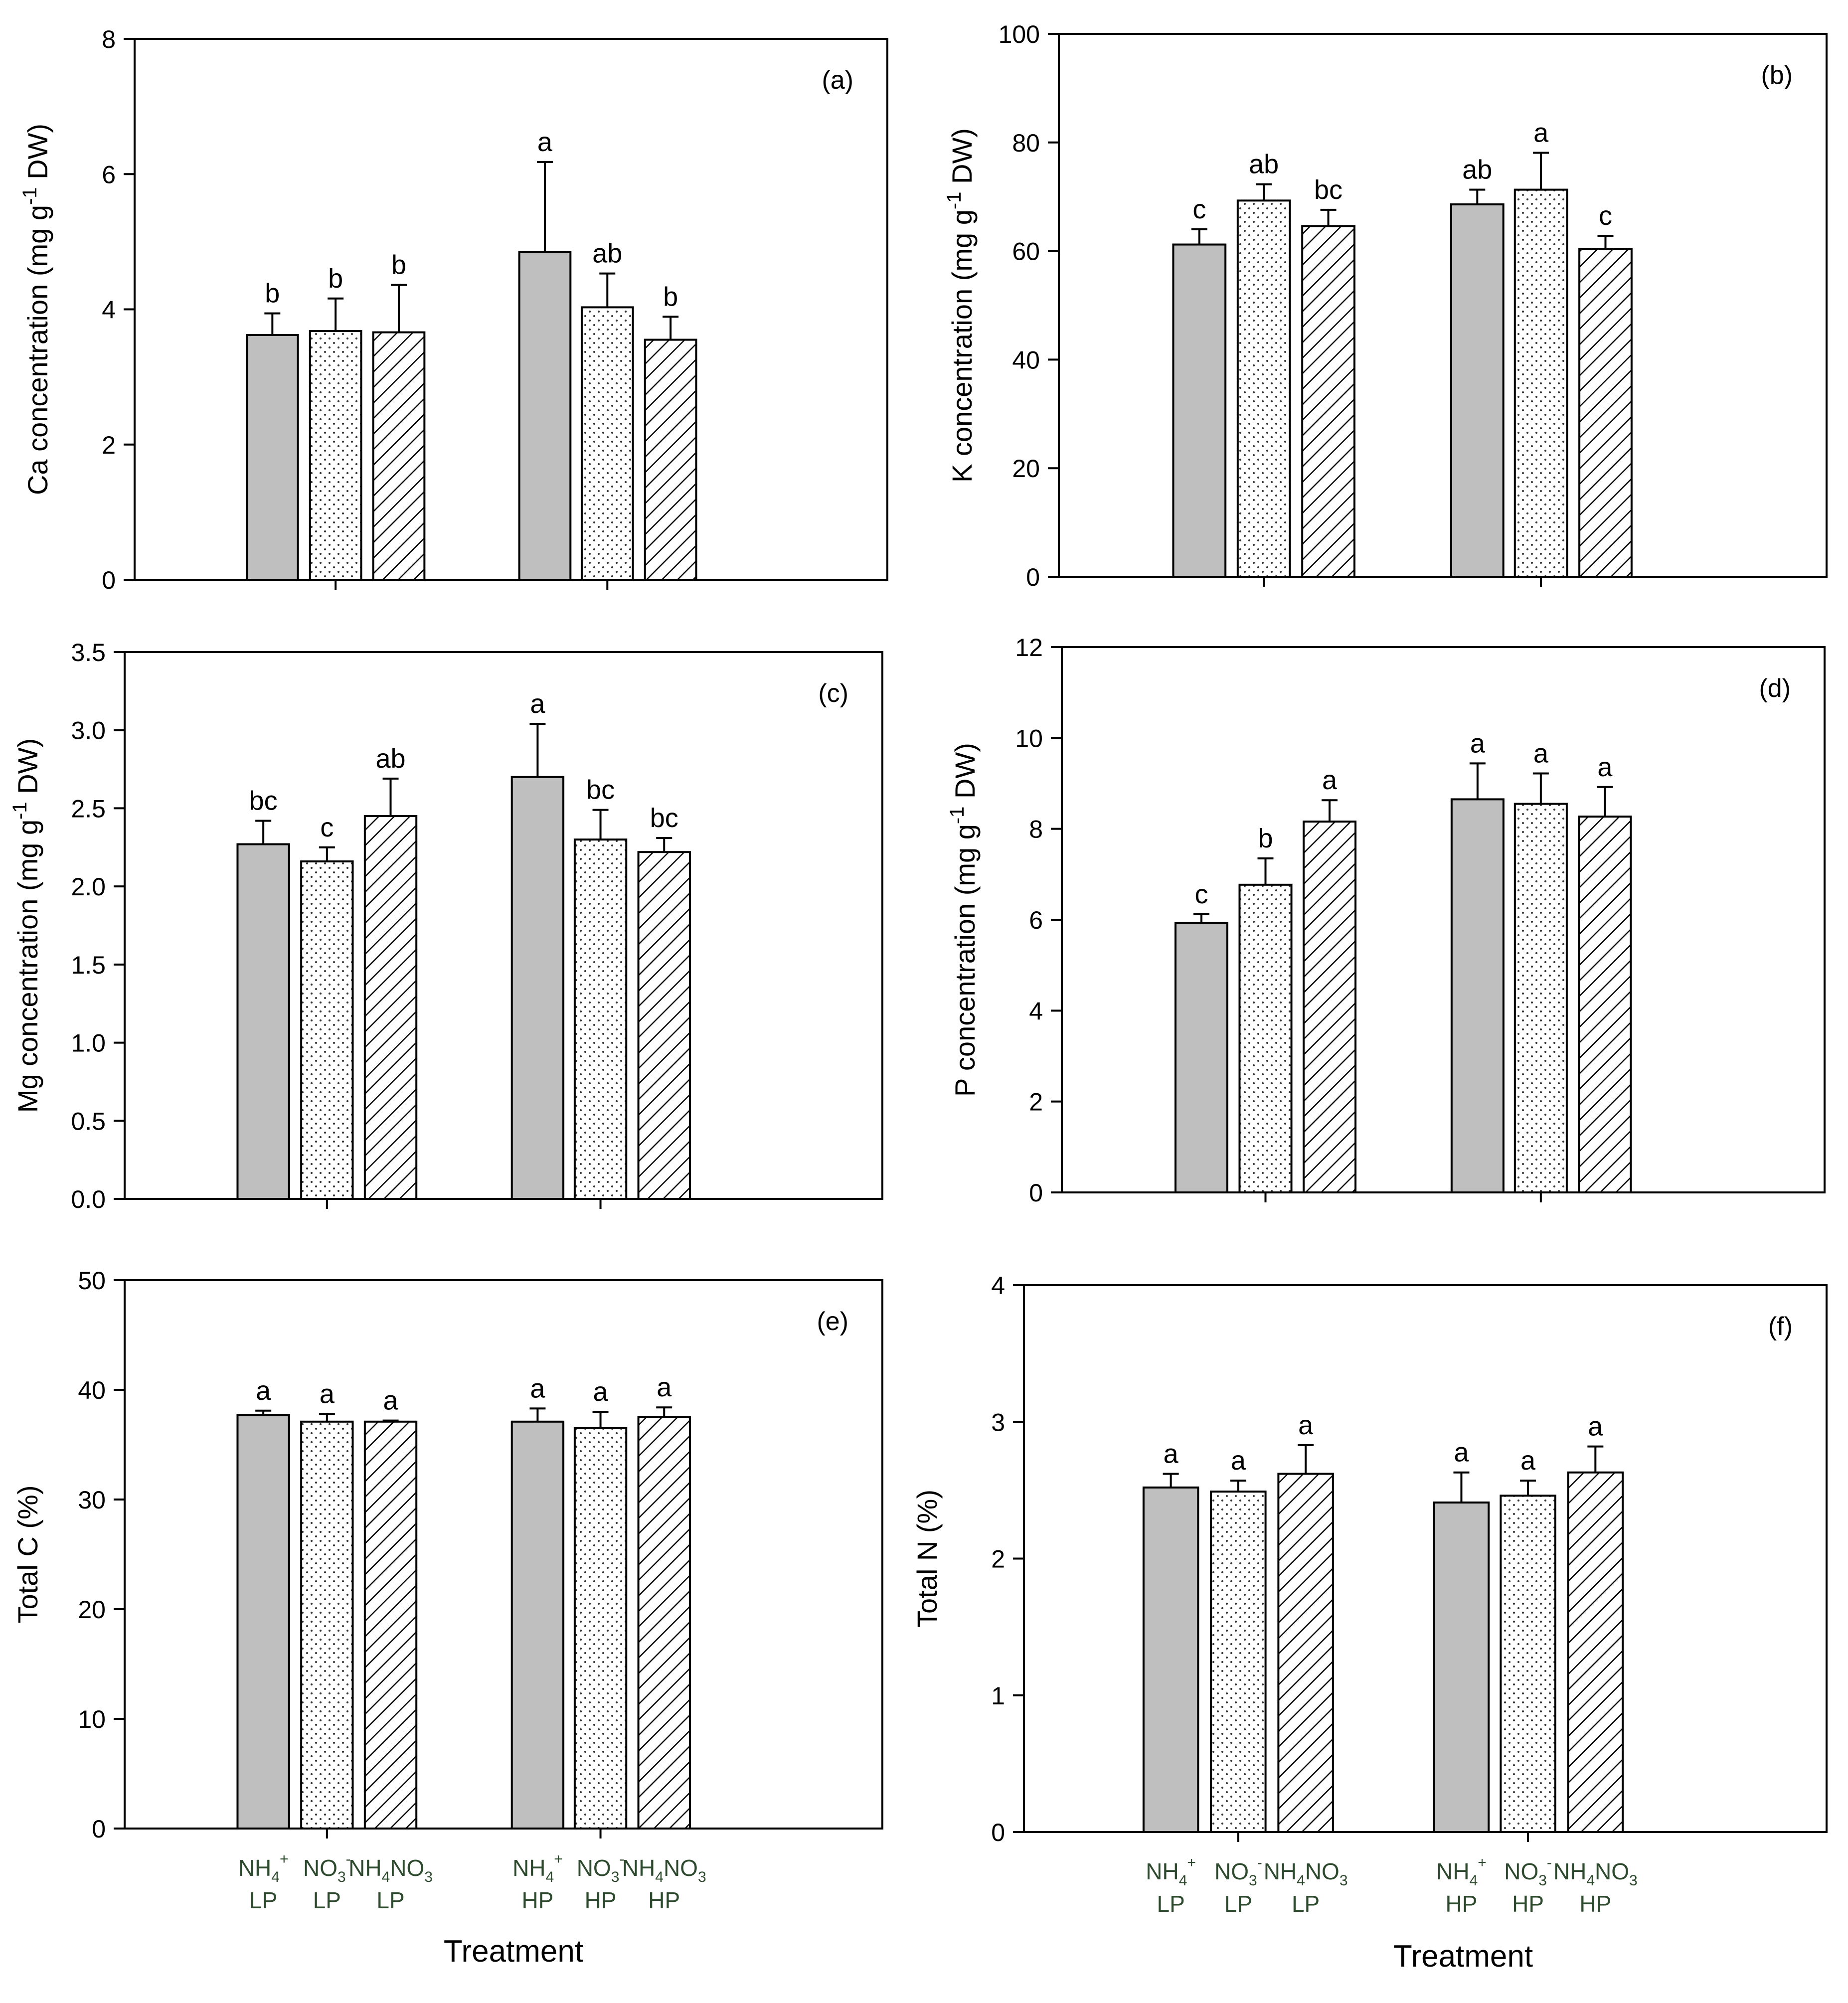  I want to click on panel-tag: (b), so click(1777, 75).